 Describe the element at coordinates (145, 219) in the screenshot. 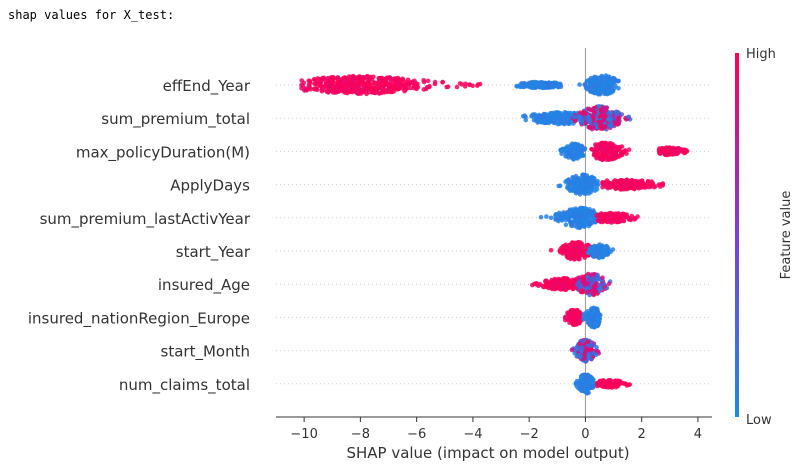

I see `feature-label: sum_premium_lastActivYear` at that location.